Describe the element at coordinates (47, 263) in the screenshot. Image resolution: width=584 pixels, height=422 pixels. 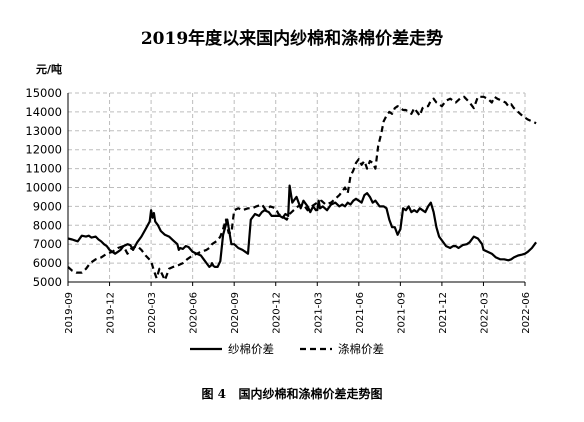
I see `y-tick-label: 6000` at that location.